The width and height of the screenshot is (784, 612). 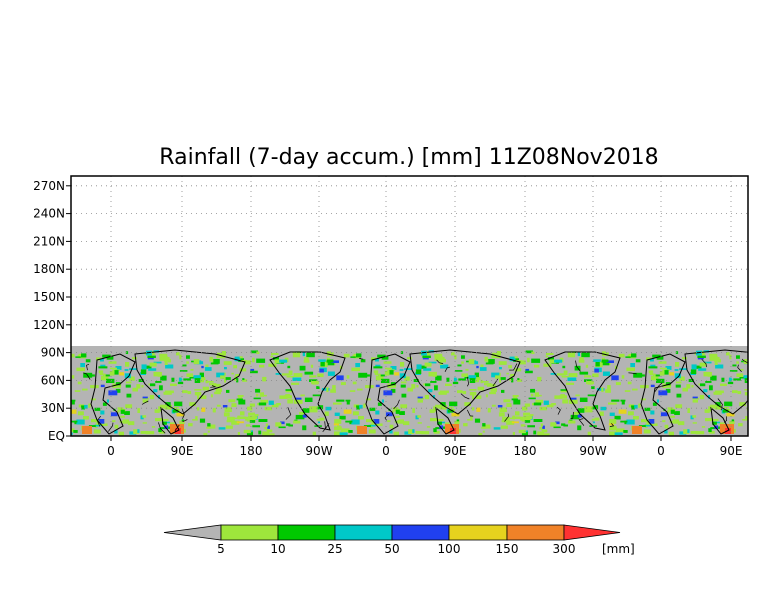 What do you see at coordinates (87, 430) in the screenshot?
I see `heavy-rain-cell` at bounding box center [87, 430].